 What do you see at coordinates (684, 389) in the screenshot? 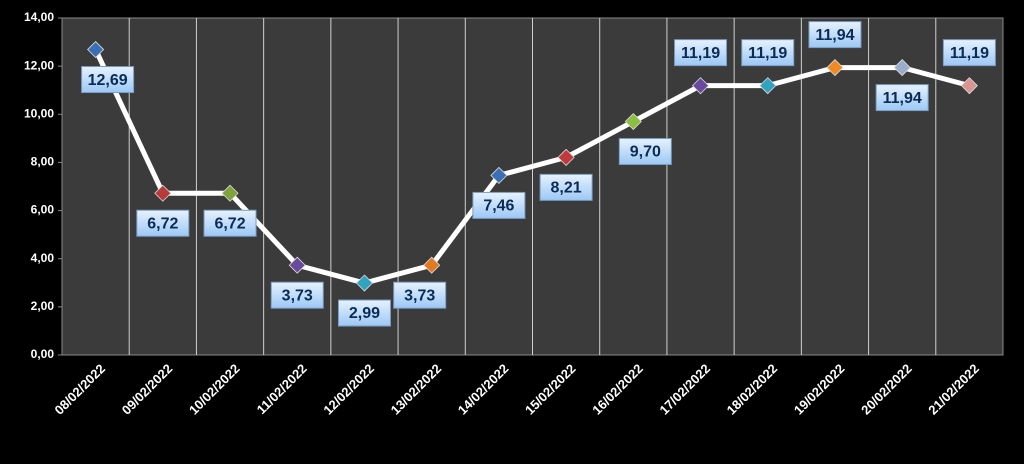
I see `x-tick-label: 17/02/2022` at bounding box center [684, 389].